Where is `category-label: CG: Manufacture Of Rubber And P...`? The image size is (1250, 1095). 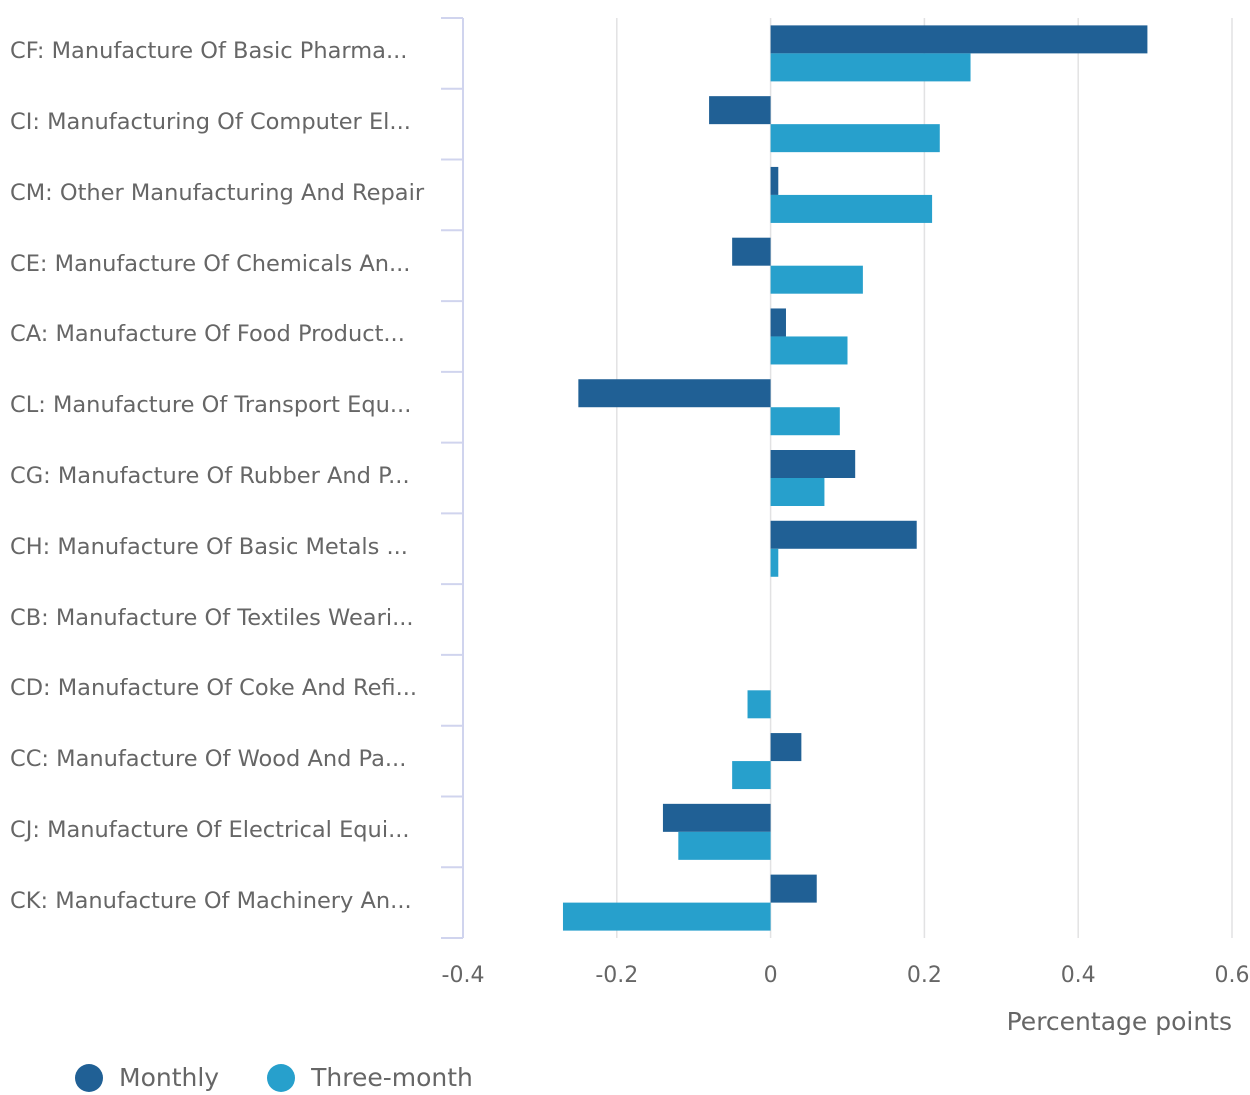 category-label: CG: Manufacture Of Rubber And P... is located at coordinates (210, 476).